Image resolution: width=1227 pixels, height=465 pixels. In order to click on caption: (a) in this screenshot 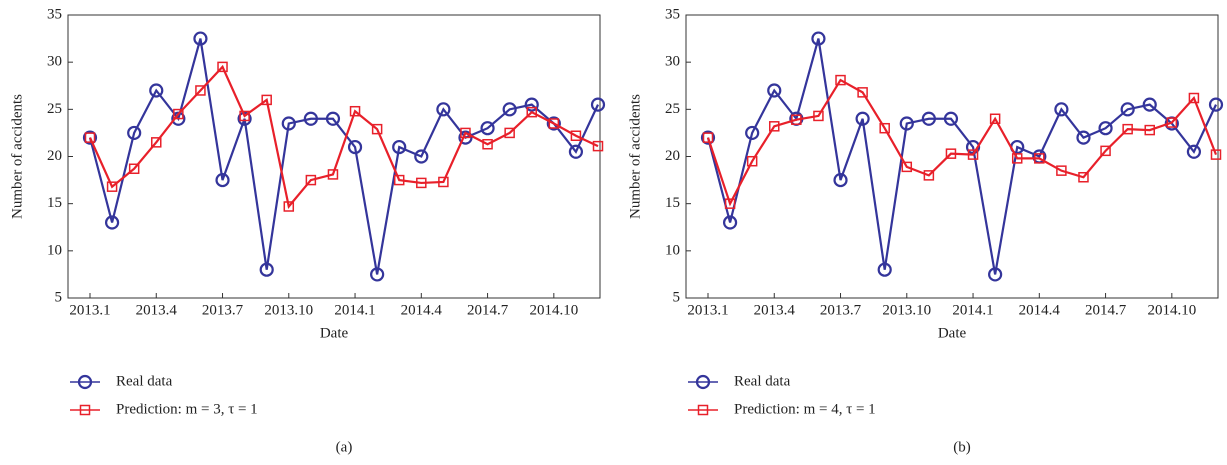, I will do `click(344, 447)`.